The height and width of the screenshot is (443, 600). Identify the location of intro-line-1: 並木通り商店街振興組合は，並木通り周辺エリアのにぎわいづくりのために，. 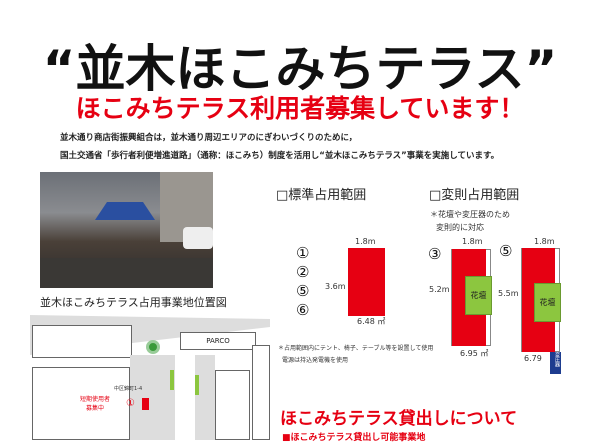
(209, 138).